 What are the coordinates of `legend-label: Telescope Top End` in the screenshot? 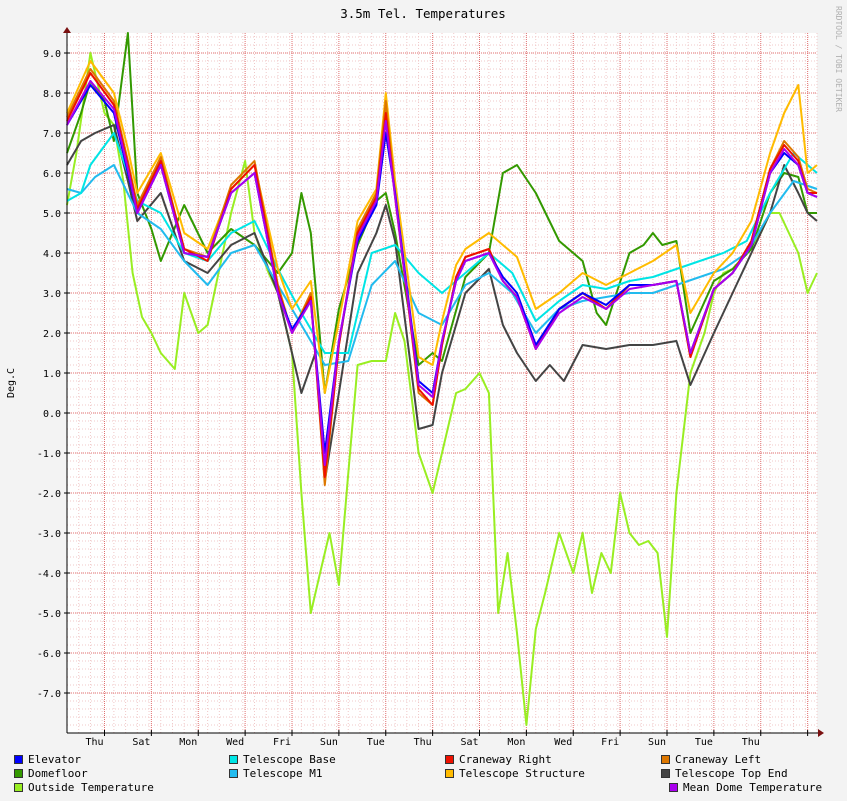 It's located at (731, 773).